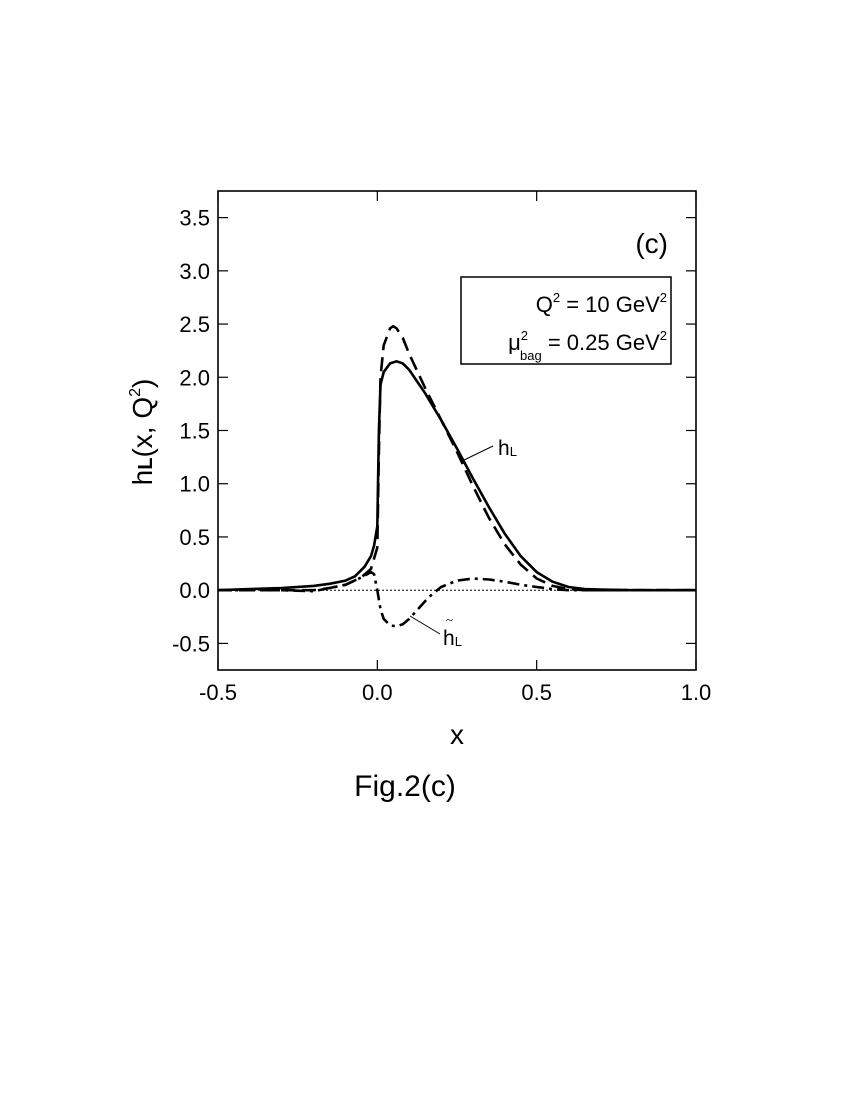 The width and height of the screenshot is (850, 1100). I want to click on annotation-hL-leader, so click(477, 453).